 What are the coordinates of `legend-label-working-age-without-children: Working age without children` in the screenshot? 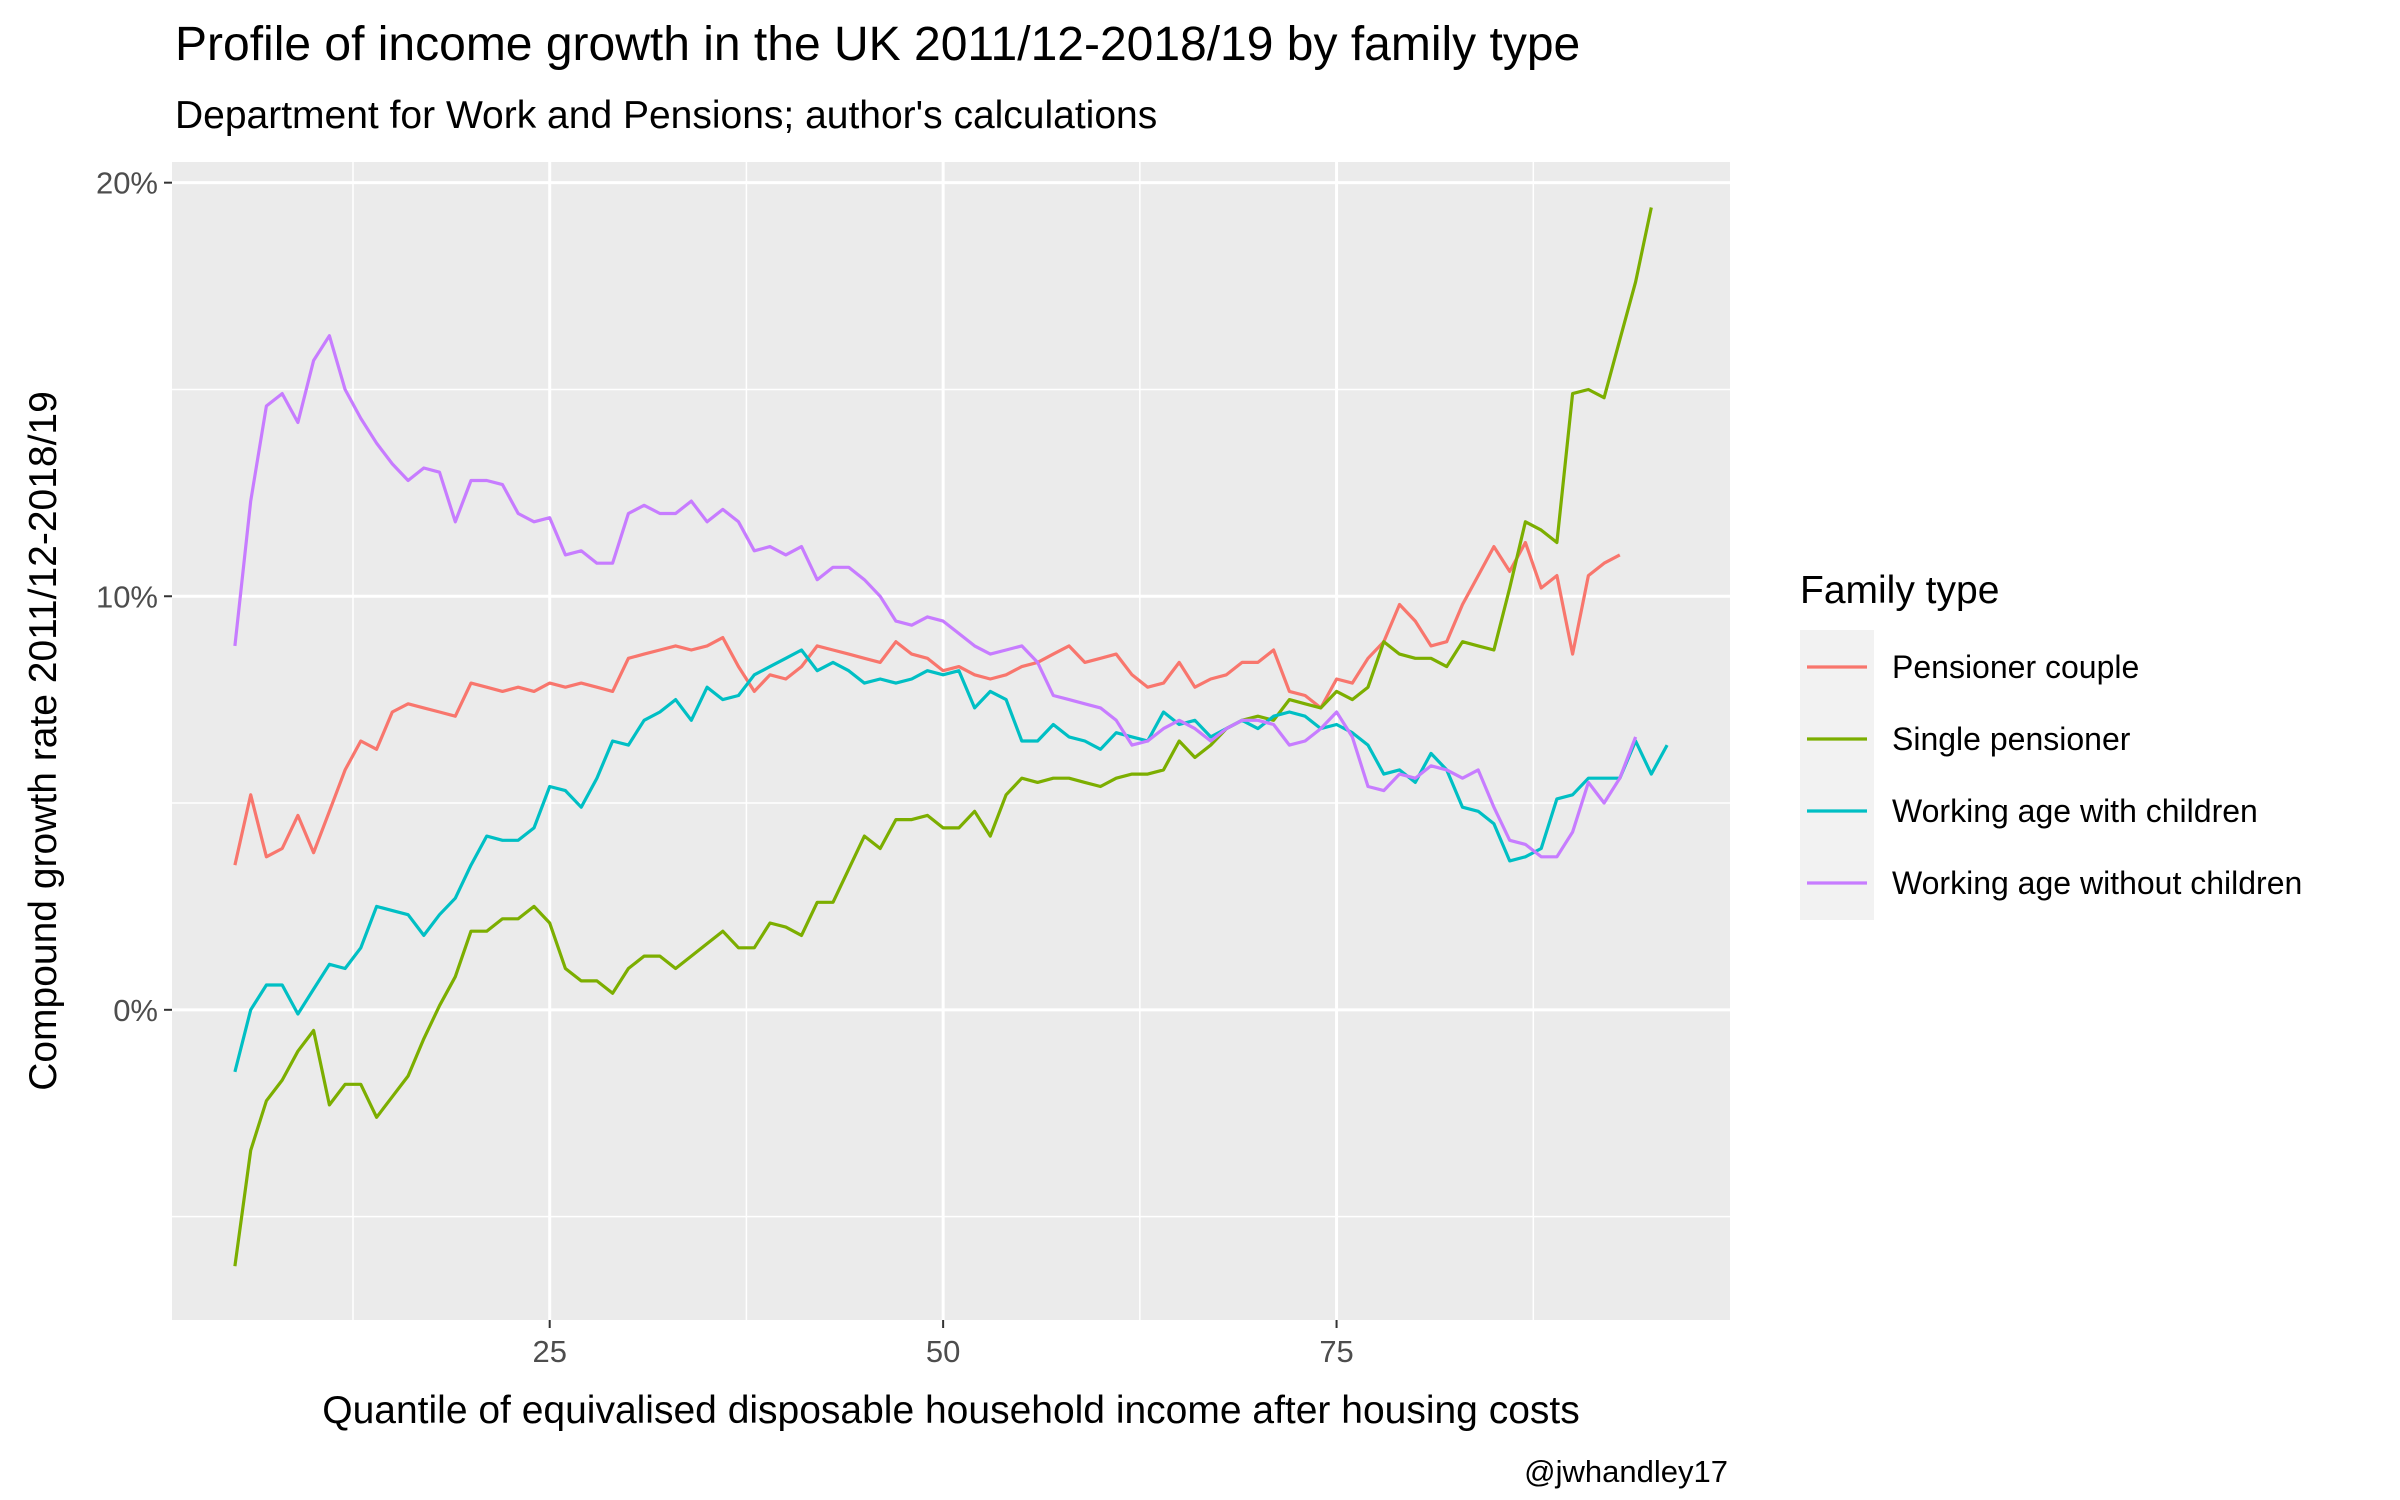 It's located at (2097, 883).